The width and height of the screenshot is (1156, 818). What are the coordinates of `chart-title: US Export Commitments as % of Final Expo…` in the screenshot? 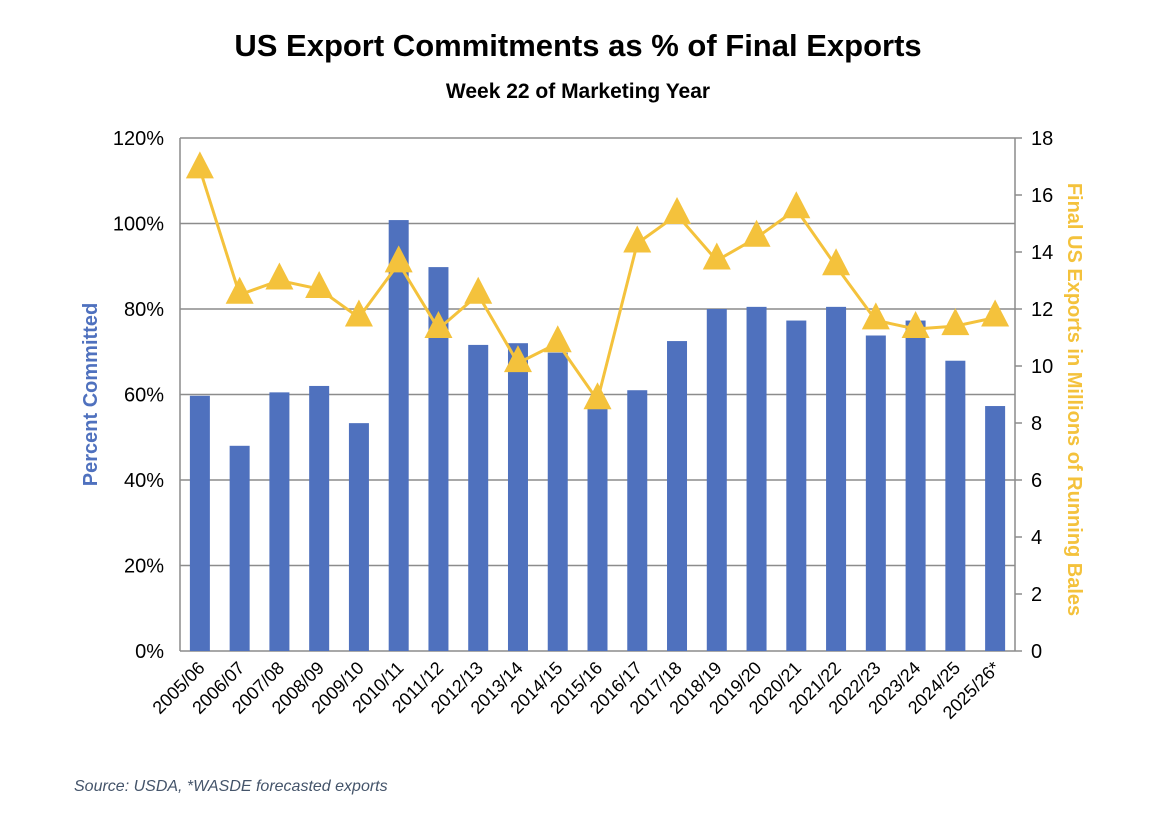 It's located at (578, 45).